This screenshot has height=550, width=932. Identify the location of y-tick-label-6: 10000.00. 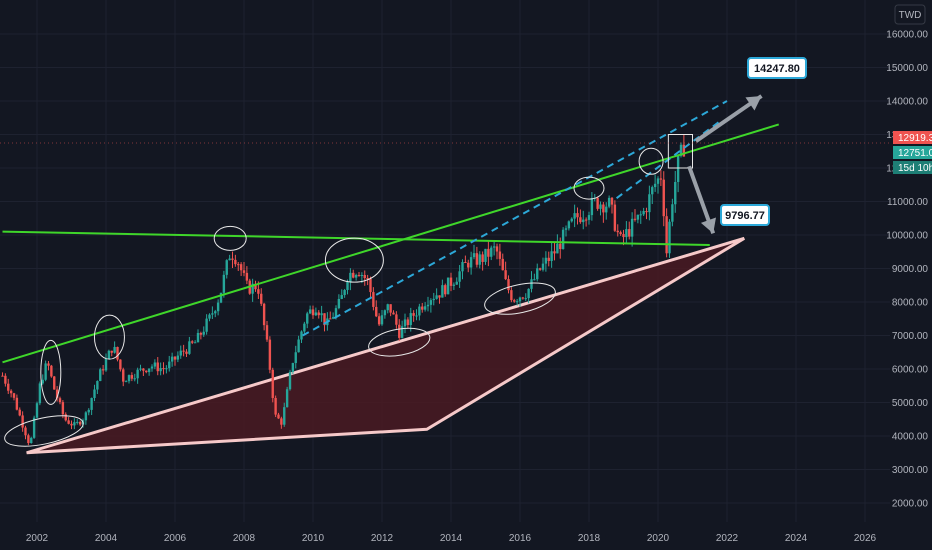
(907, 236).